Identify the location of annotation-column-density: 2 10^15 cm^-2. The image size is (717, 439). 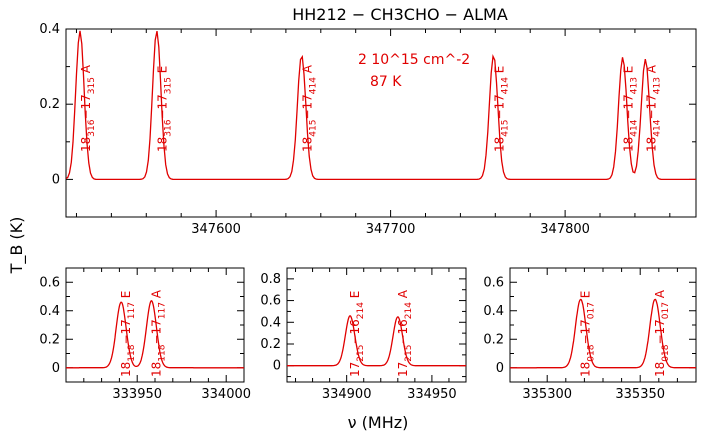
(414, 60).